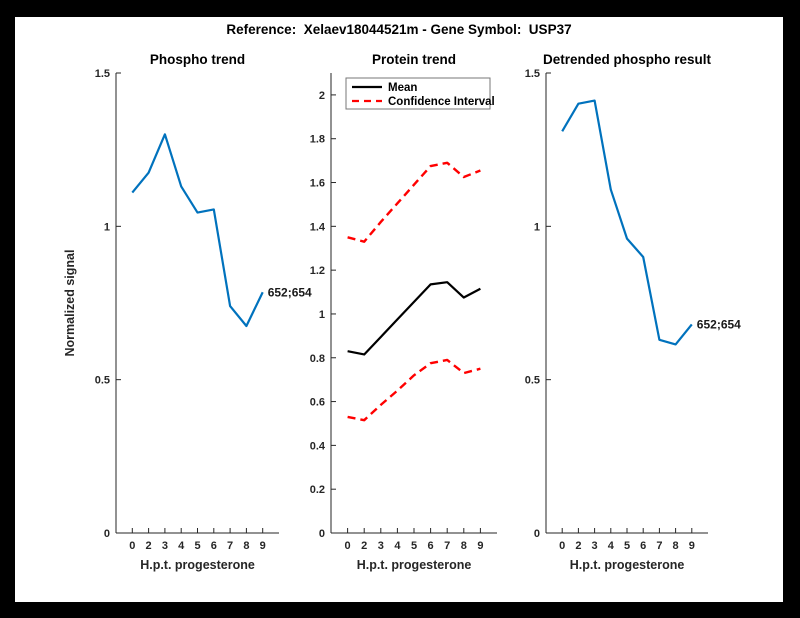  I want to click on y-tick-label: 1.4, so click(318, 227).